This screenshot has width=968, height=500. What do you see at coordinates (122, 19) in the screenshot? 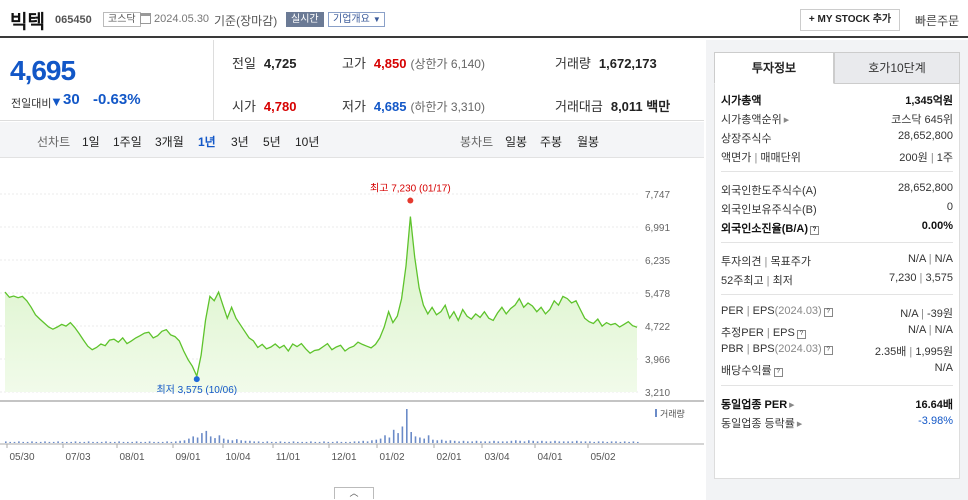
I see `market-badge: 코스닥` at bounding box center [122, 19].